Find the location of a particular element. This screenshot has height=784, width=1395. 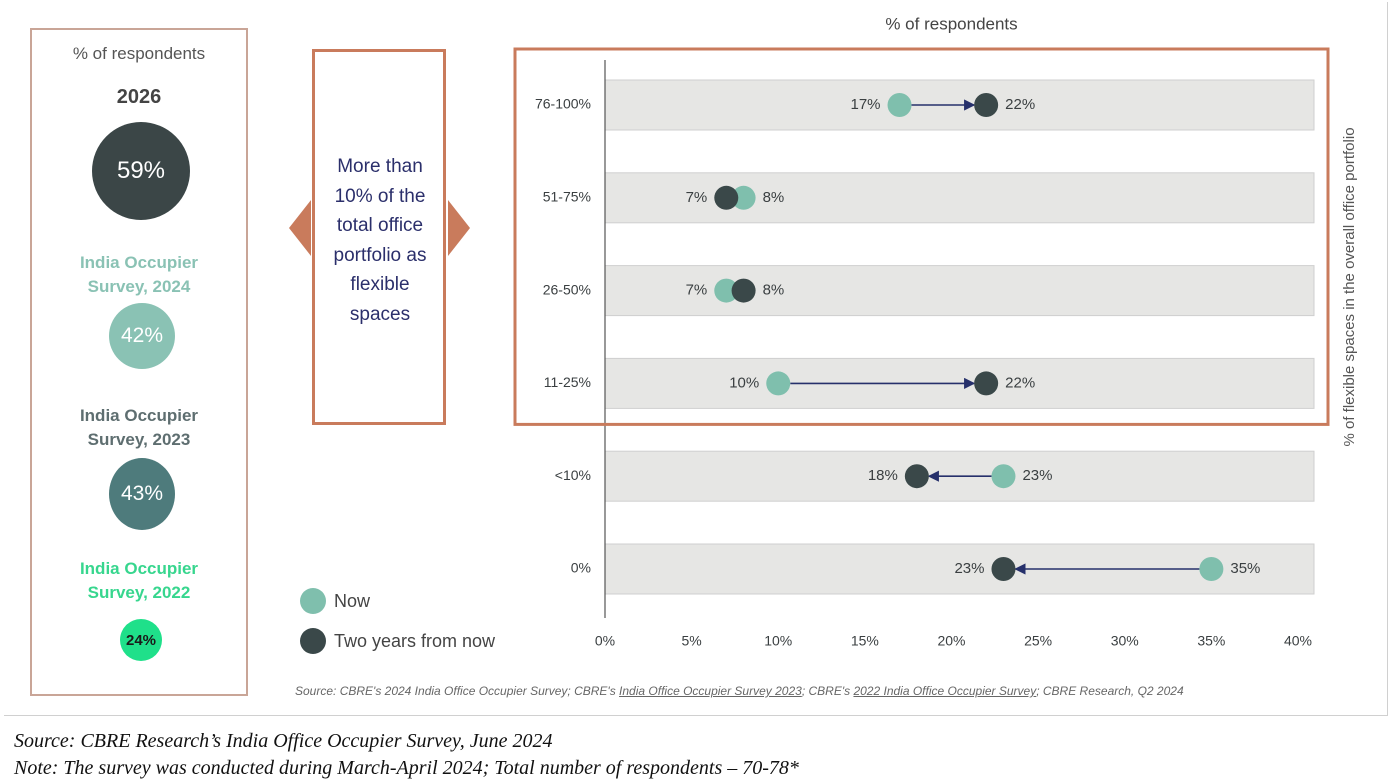

survey-2022-label: India Occupier Survey, 2022 is located at coordinates (139, 580).